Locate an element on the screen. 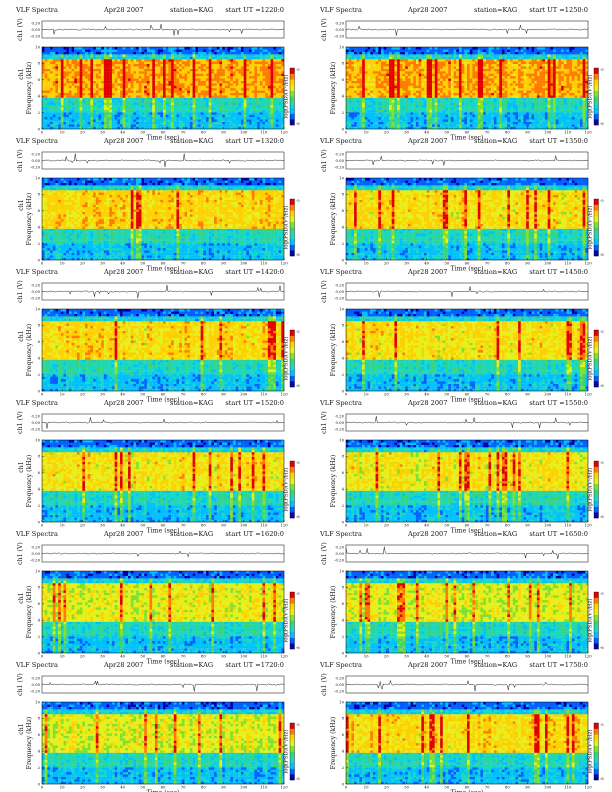 The image size is (612, 792). x-axis-label: Time (sec) is located at coordinates (163, 138).